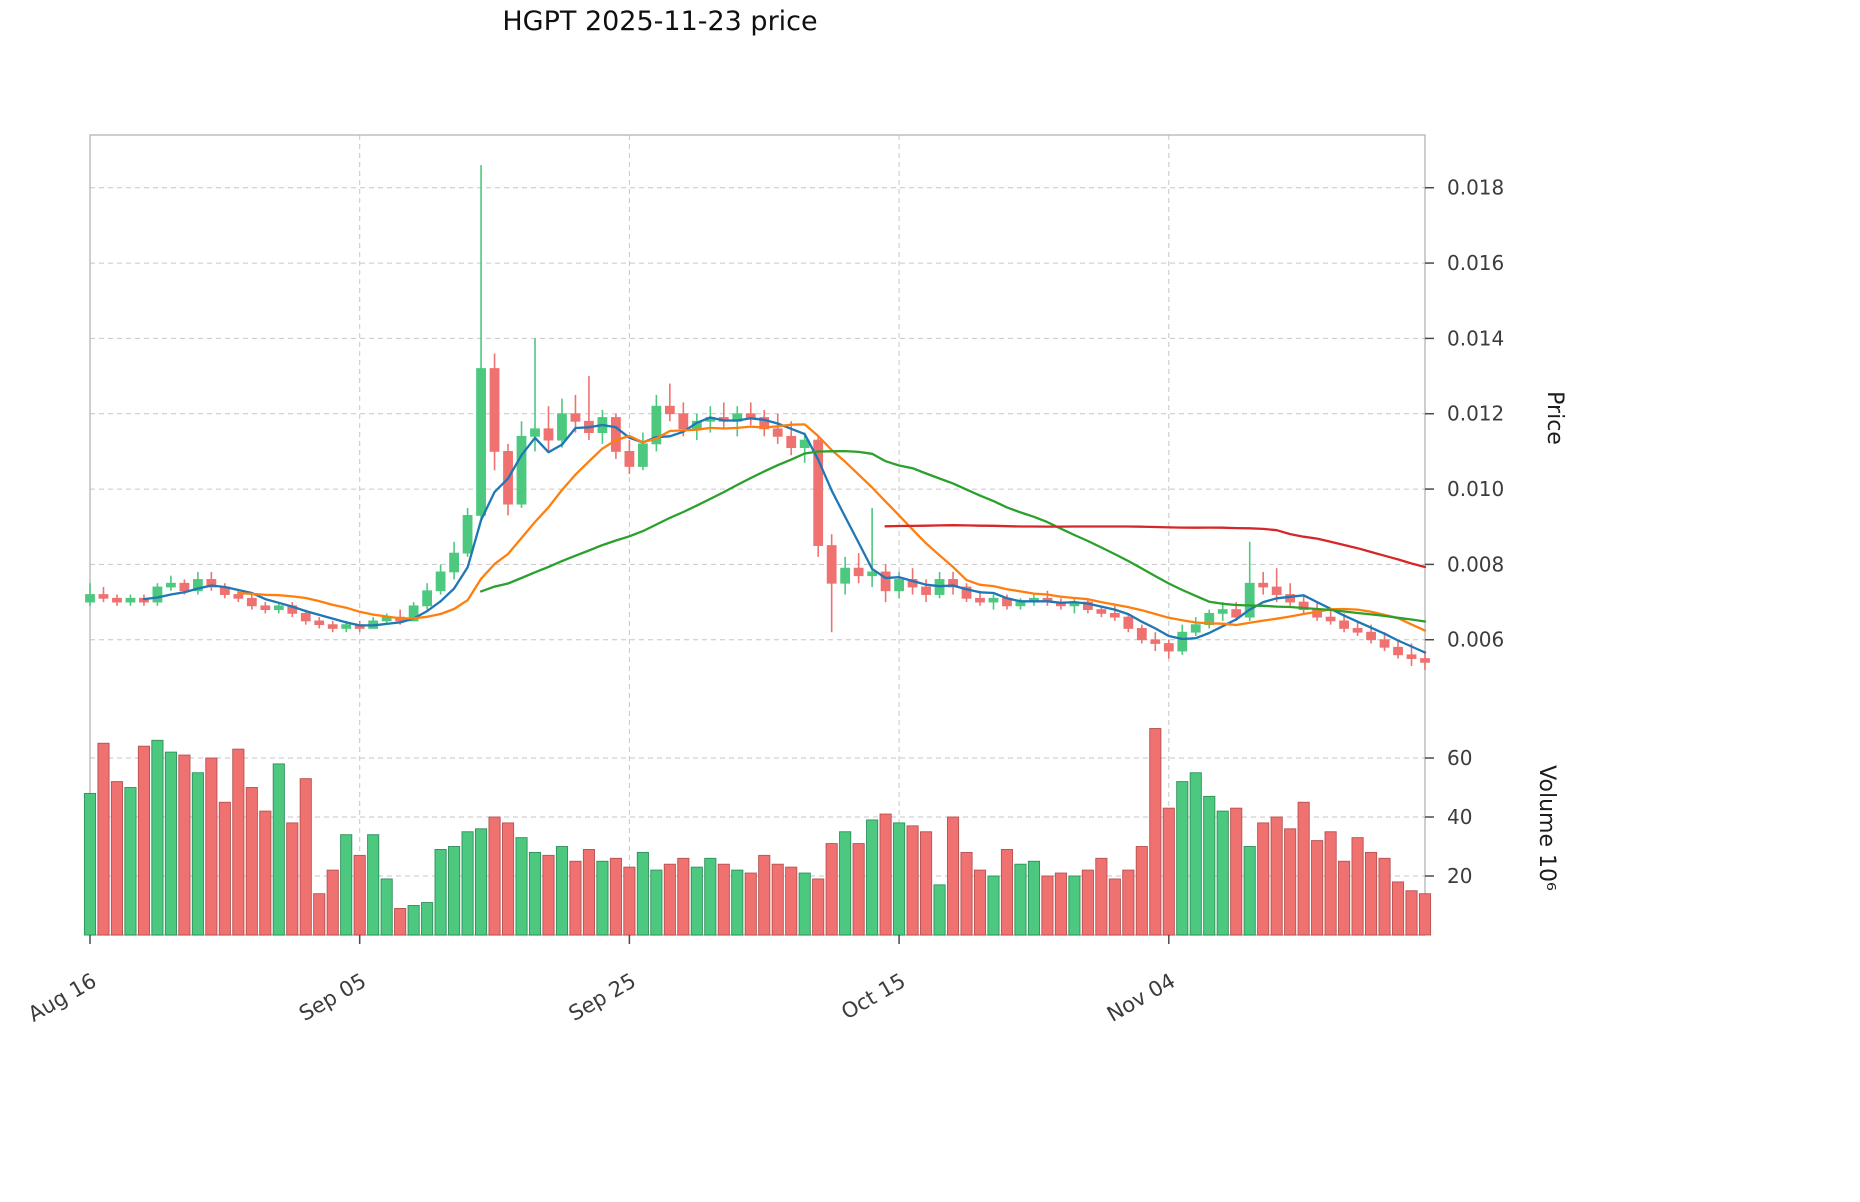 This screenshot has height=1202, width=1860. What do you see at coordinates (659, 21) in the screenshot?
I see `chart-title: HGPT 2025-11-23 price` at bounding box center [659, 21].